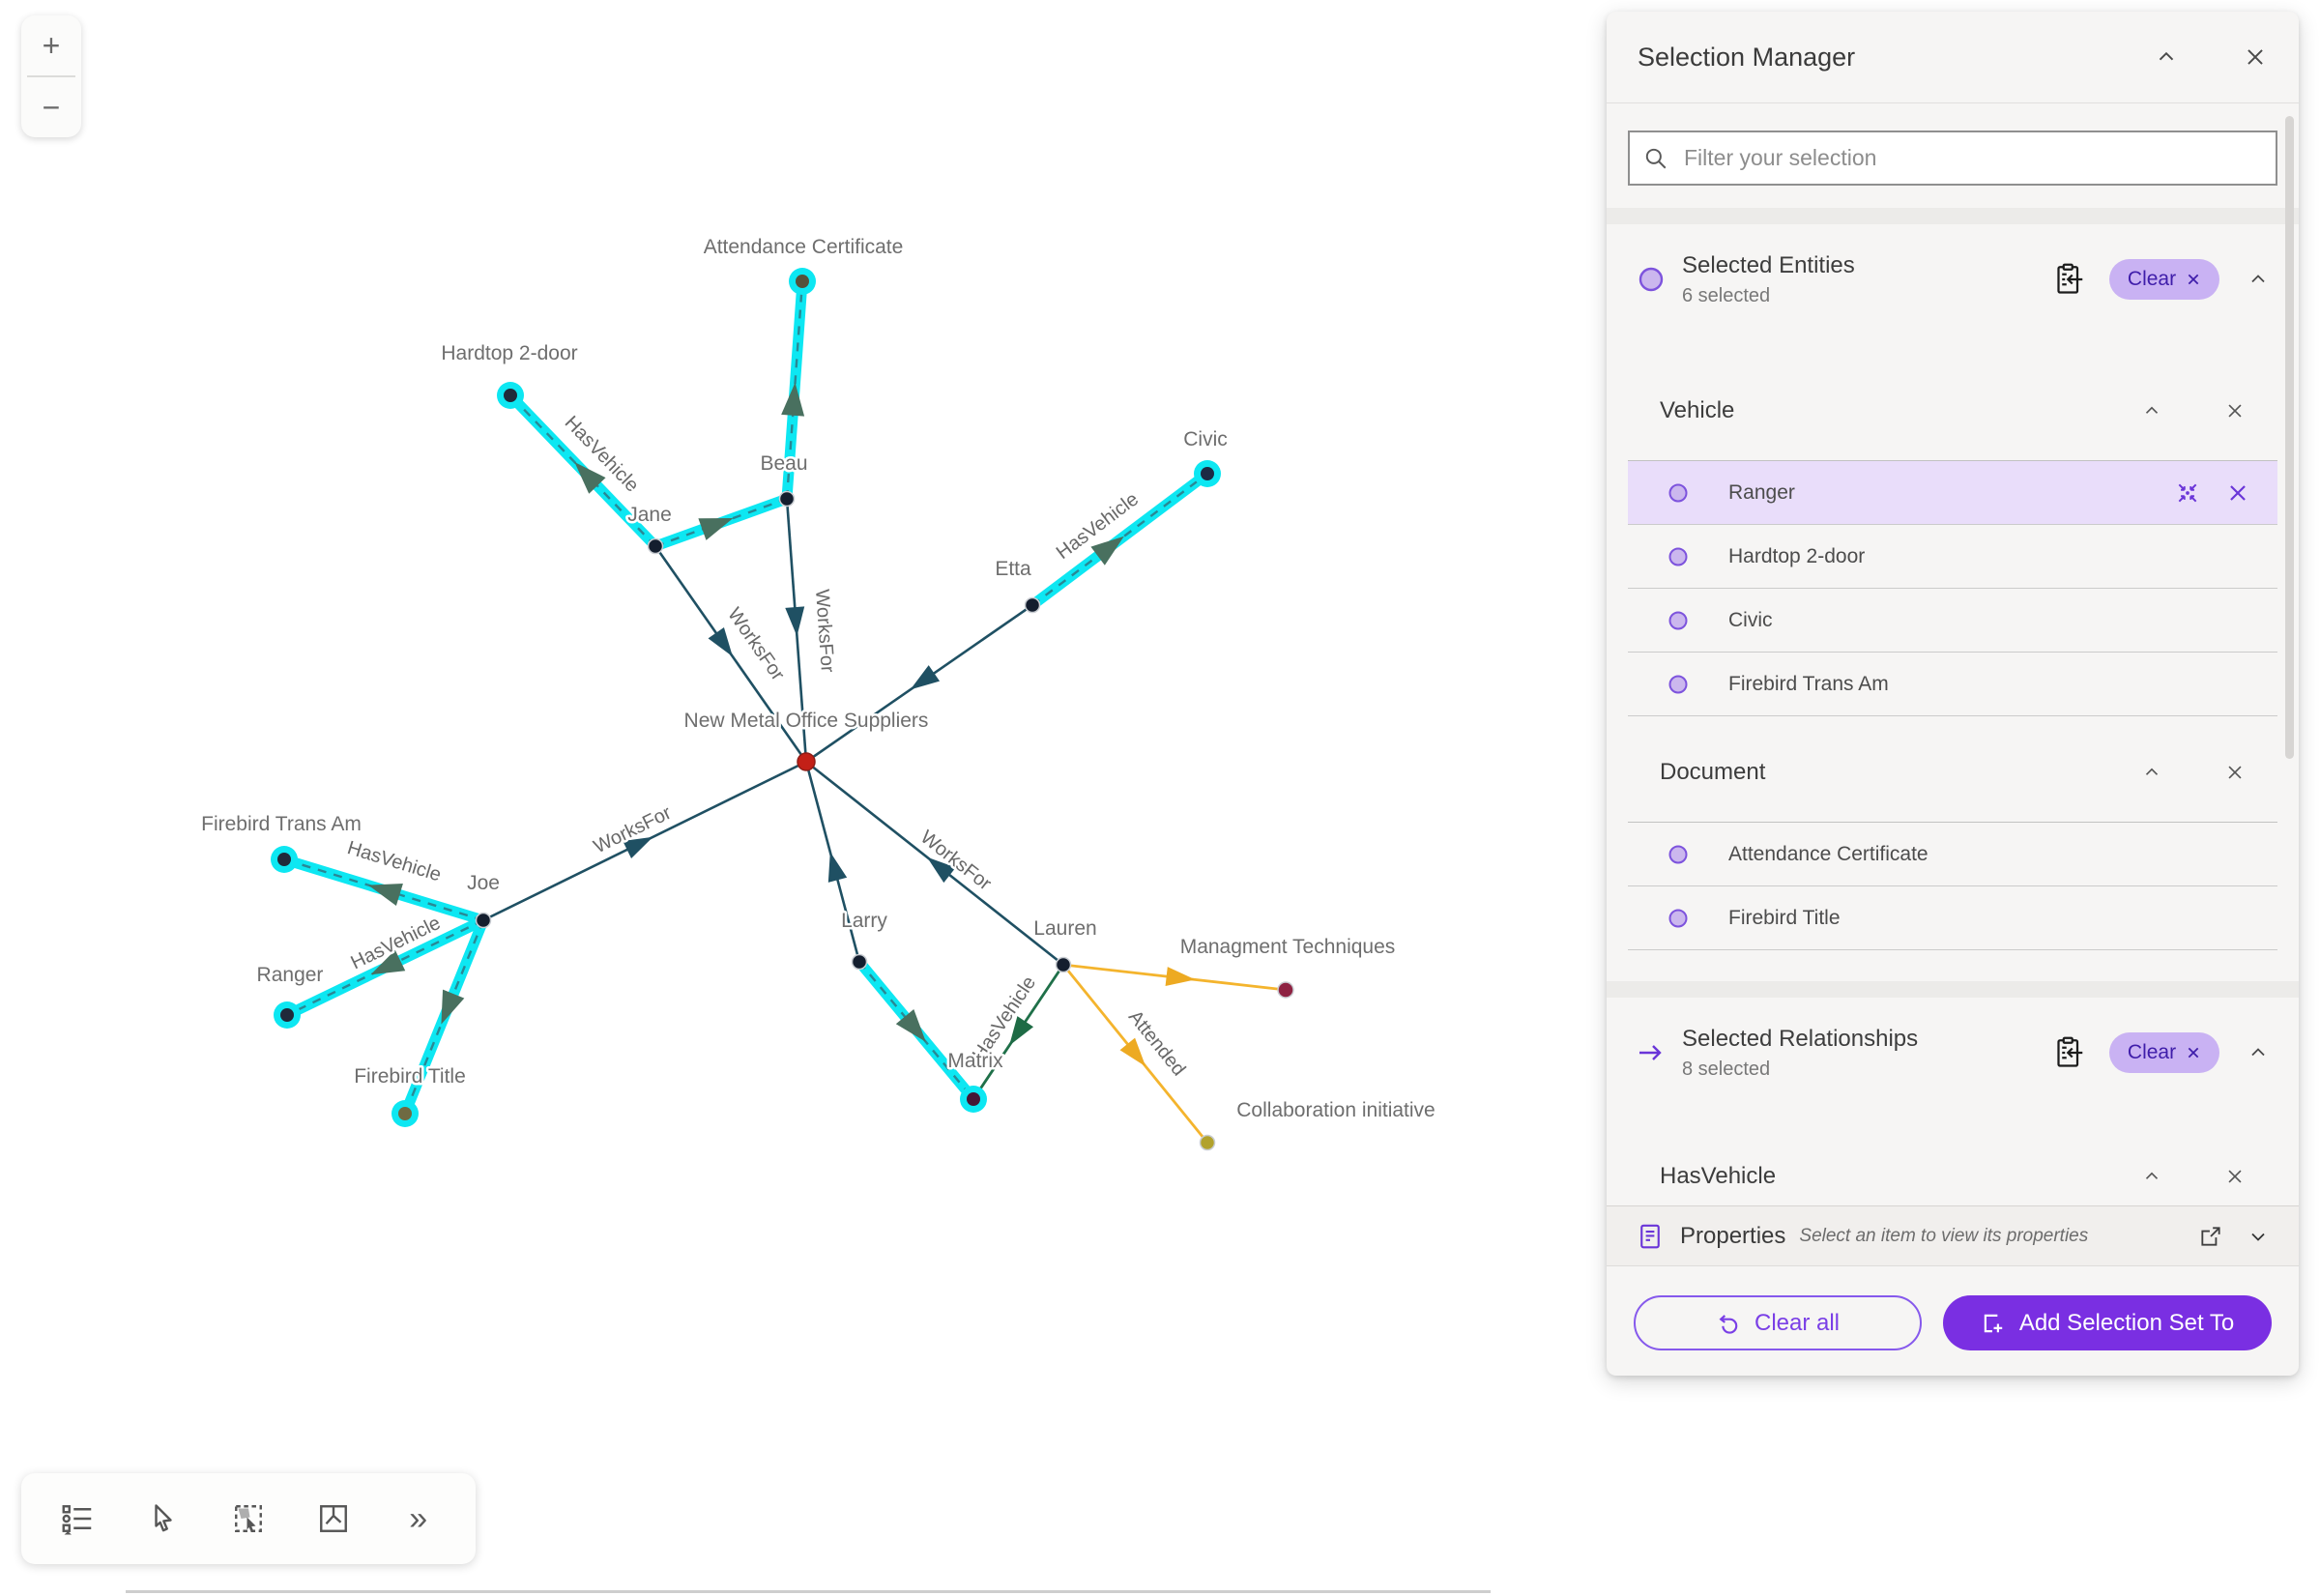  What do you see at coordinates (1953, 989) in the screenshot?
I see `section-separator` at bounding box center [1953, 989].